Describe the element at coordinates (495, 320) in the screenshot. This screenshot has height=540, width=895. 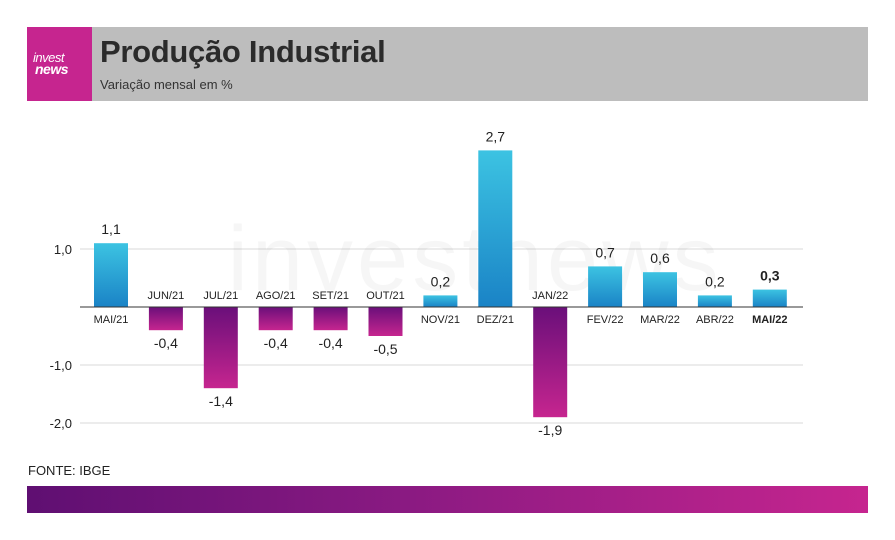
I see `x-category-label: DEZ/21` at that location.